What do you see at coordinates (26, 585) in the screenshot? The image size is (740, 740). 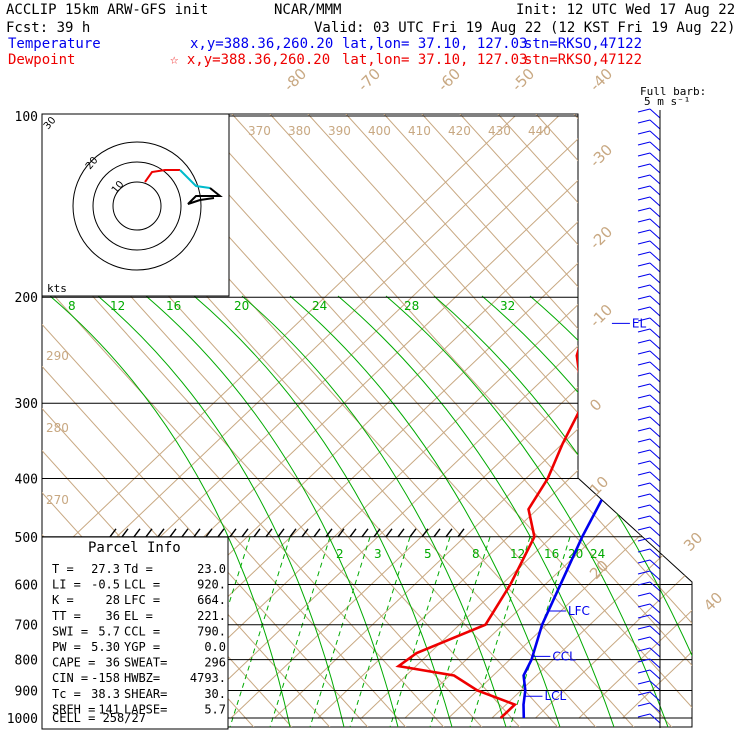 I see `pressure-label: 600` at bounding box center [26, 585].